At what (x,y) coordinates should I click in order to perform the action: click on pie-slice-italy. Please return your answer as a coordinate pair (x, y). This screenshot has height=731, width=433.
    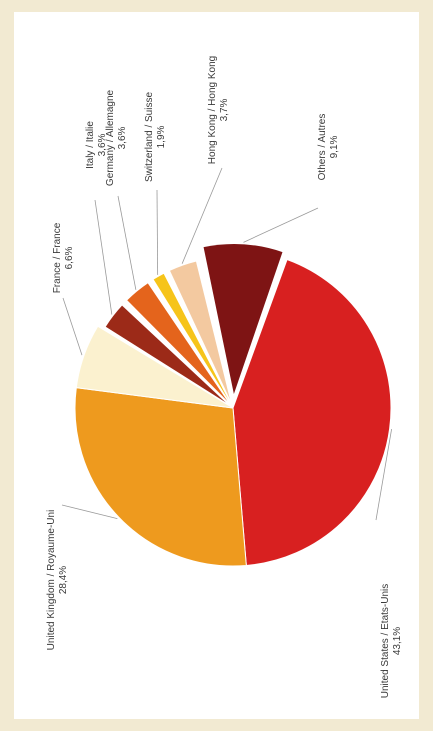
    Looking at the image, I should click on (165, 354).